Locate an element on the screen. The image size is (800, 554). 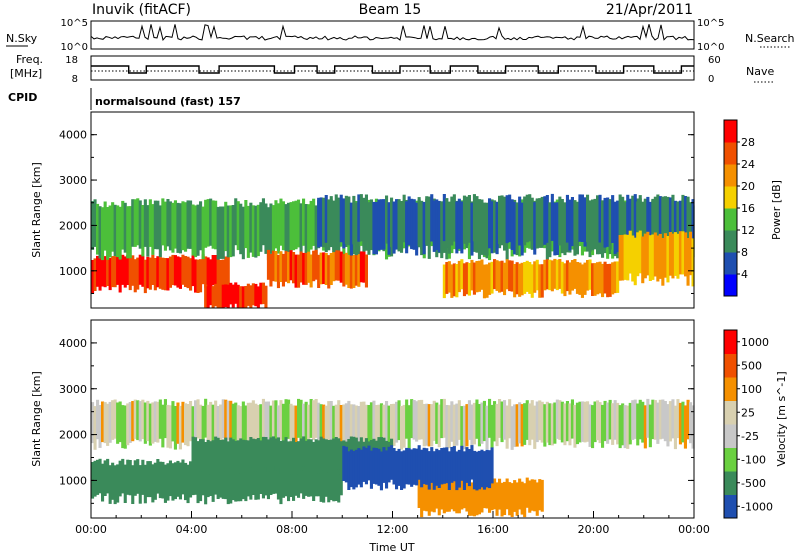
time-xaxis: 00:00 04:00 08:00 12:00 16:00 20:00 00:00 is located at coordinates (392, 523).